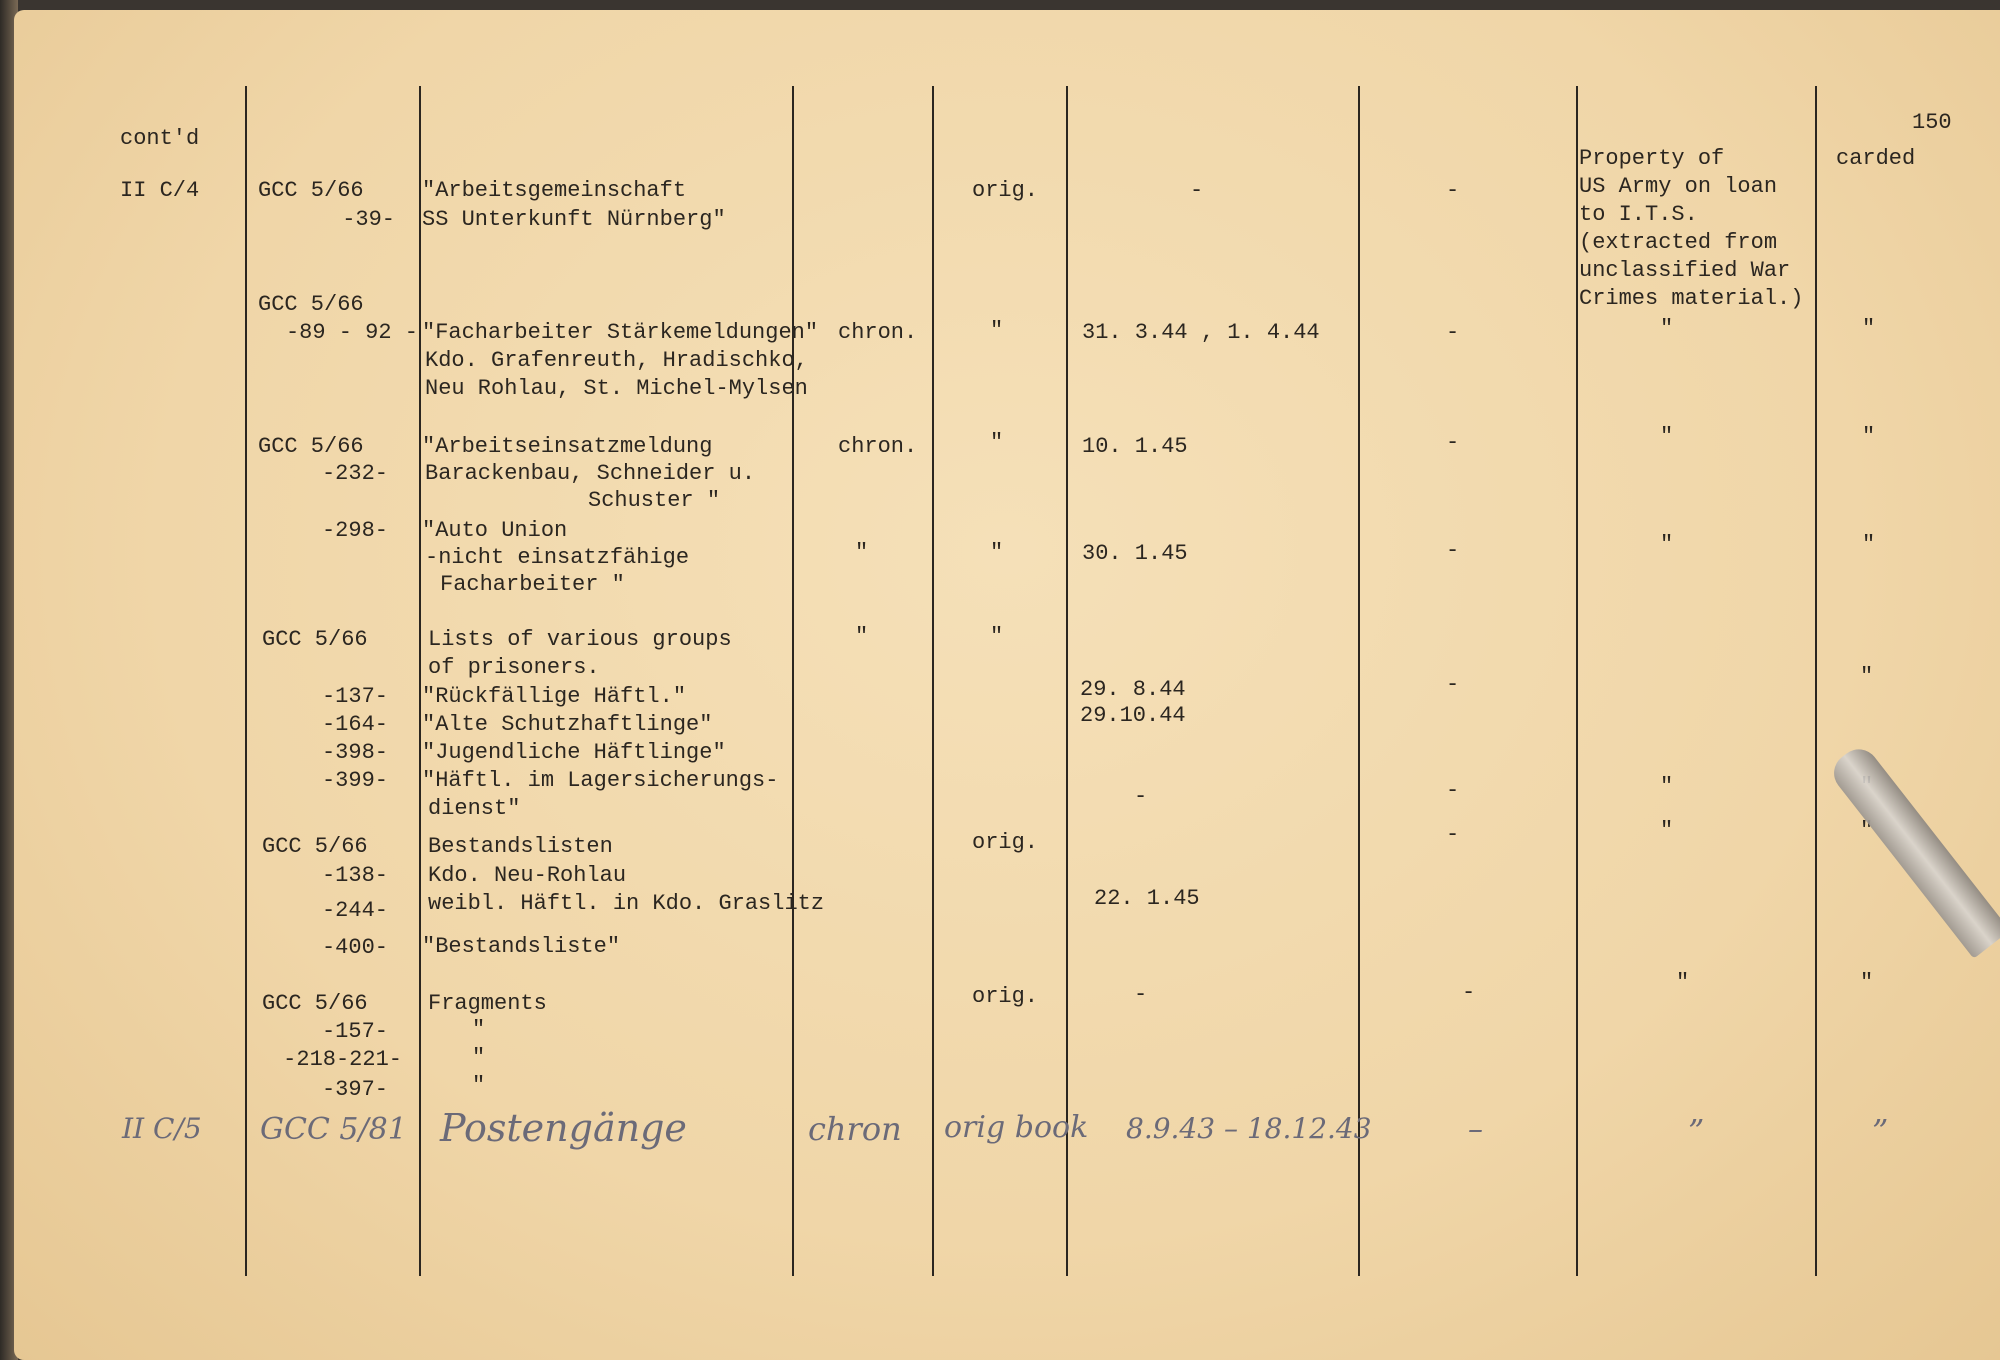 This screenshot has width=2000, height=1360. I want to click on description: Bestandslisten, so click(520, 846).